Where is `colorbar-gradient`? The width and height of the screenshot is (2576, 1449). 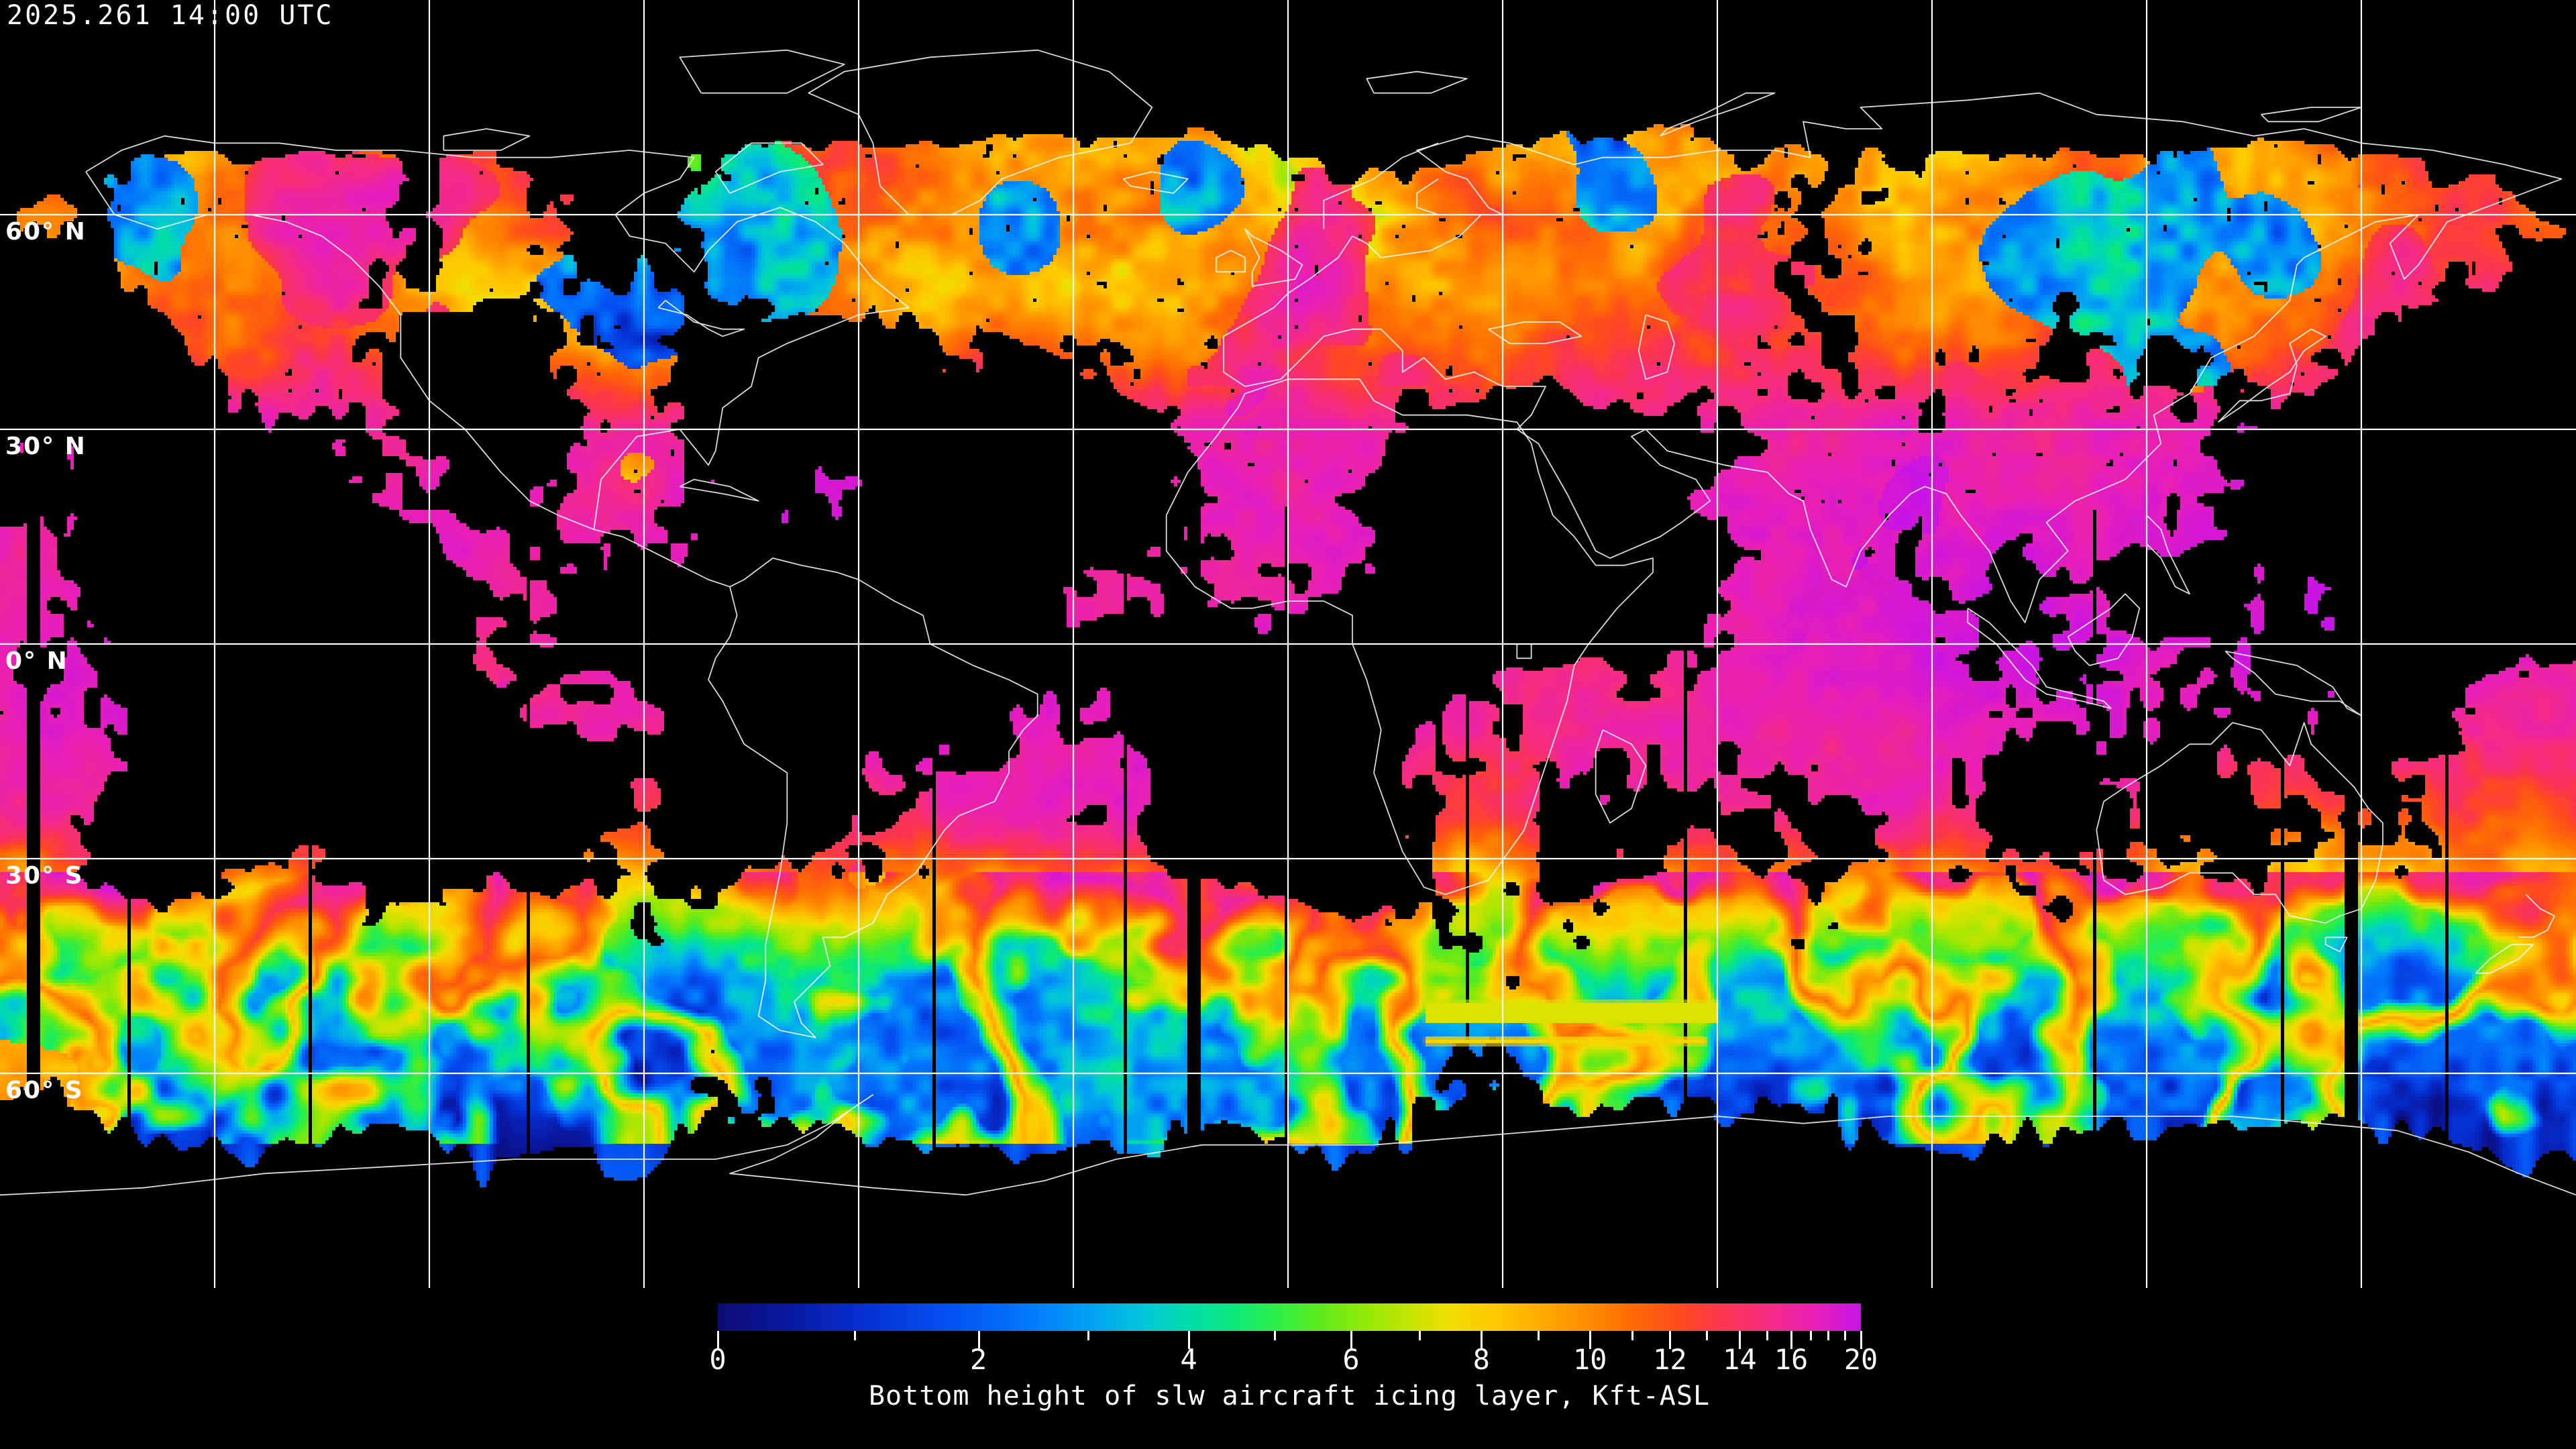 colorbar-gradient is located at coordinates (1289, 1317).